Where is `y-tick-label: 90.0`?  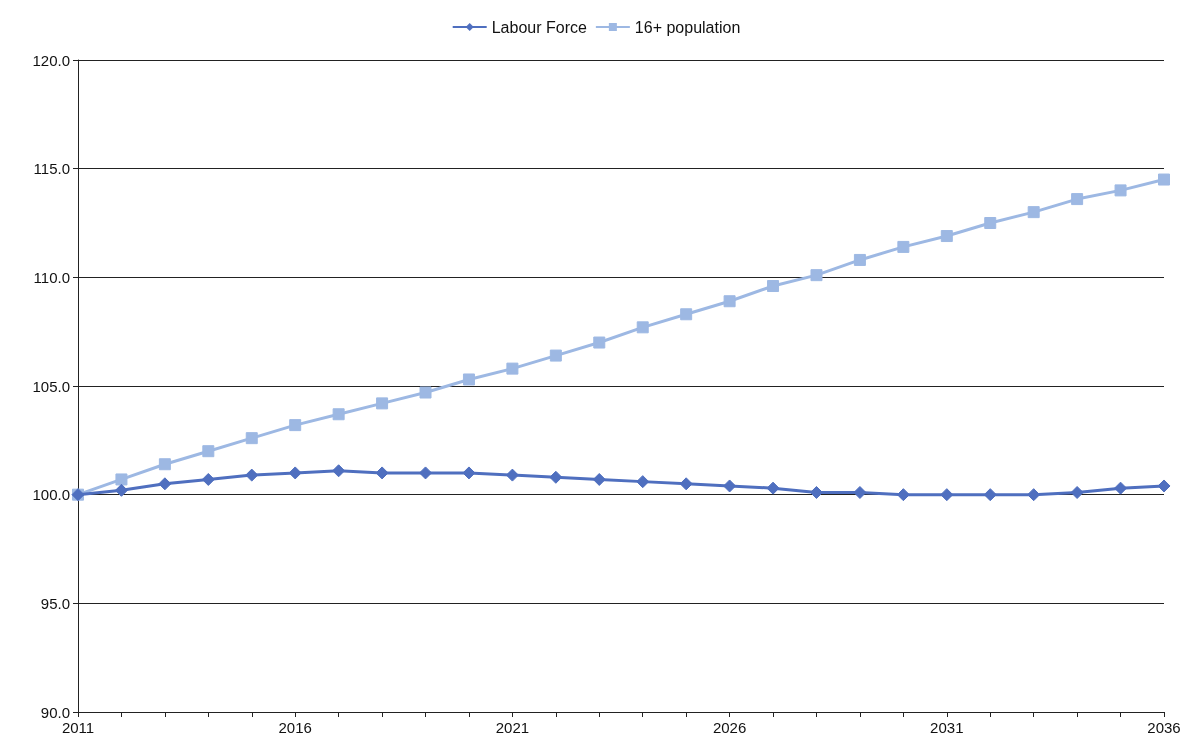
y-tick-label: 90.0 is located at coordinates (55, 712).